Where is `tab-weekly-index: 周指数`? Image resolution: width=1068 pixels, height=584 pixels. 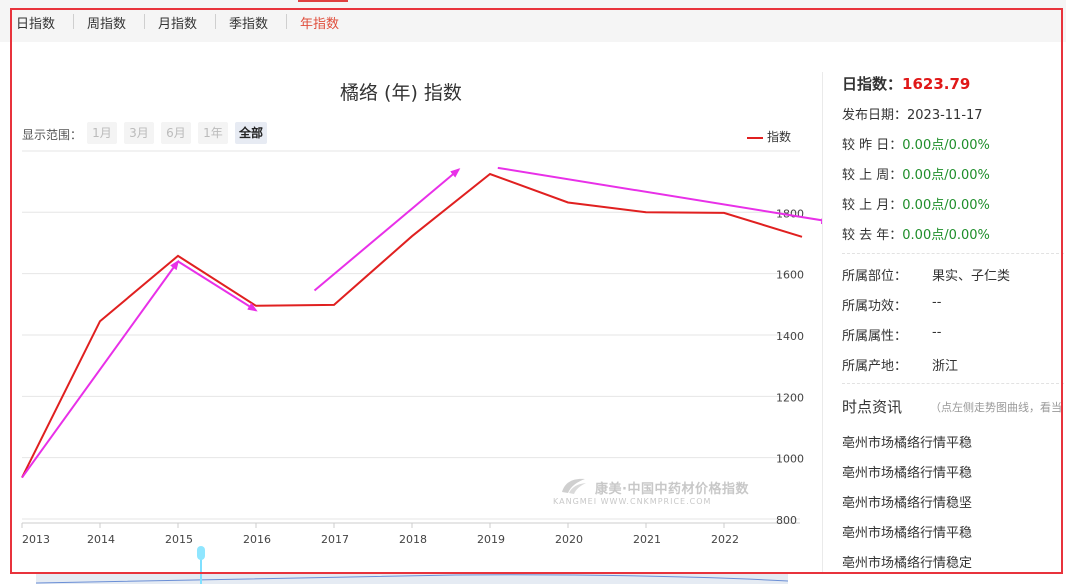 tab-weekly-index: 周指数 is located at coordinates (107, 24).